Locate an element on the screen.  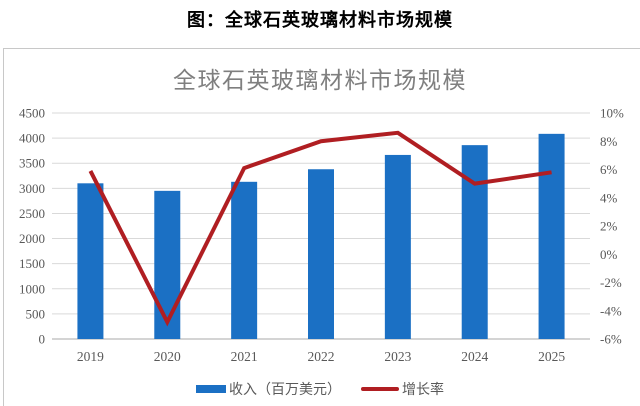
bar-2023 is located at coordinates (397, 246).